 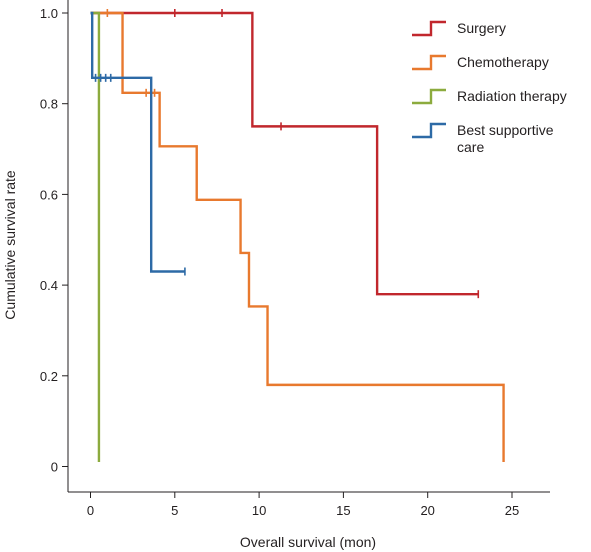 I want to click on y-tick-label: 1.0, so click(x=49, y=13).